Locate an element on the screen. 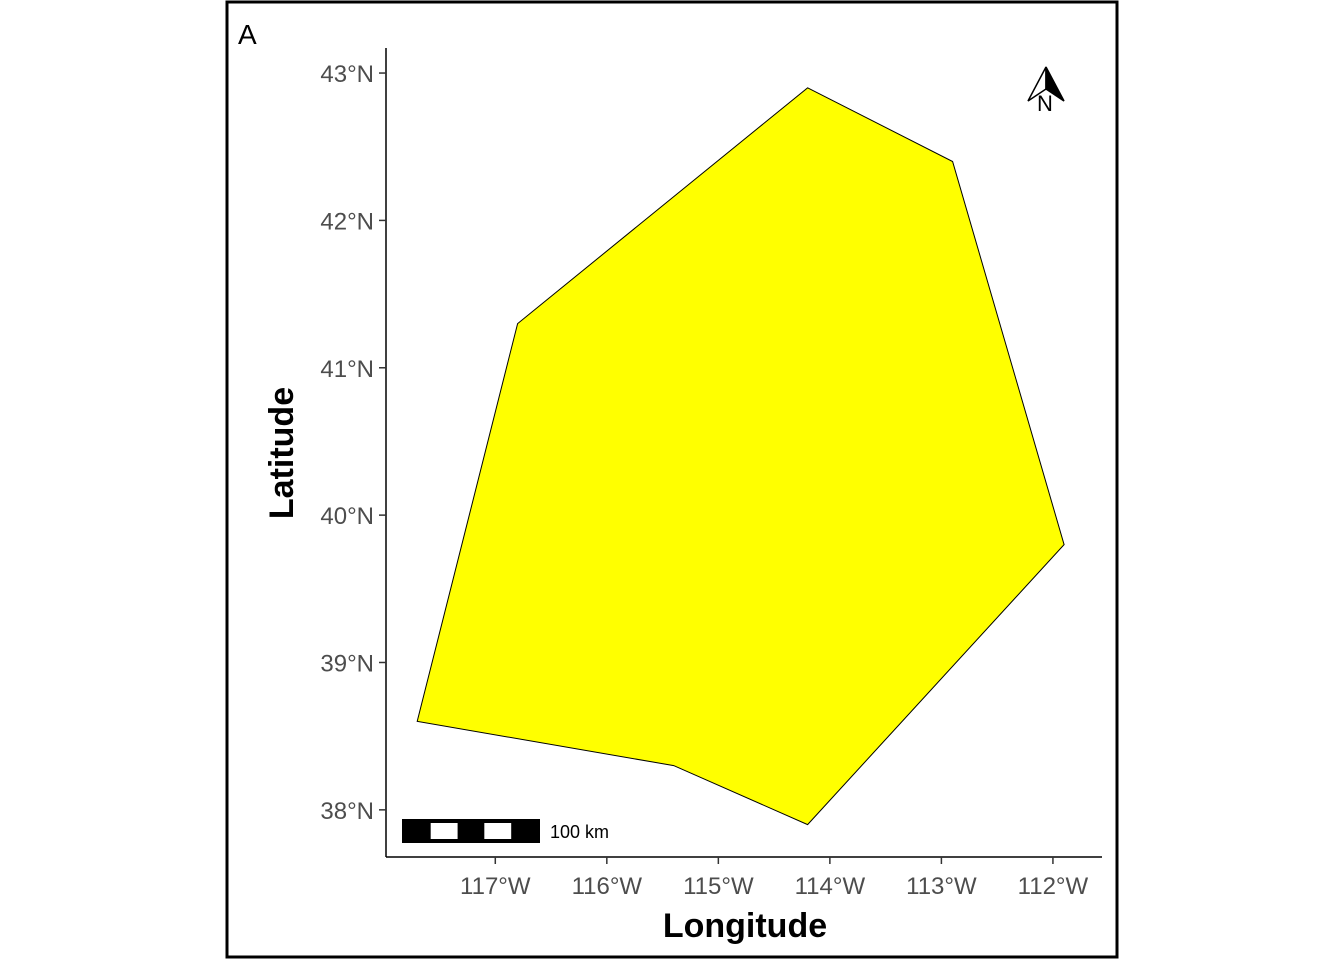  scale-bar-frame is located at coordinates (471, 831).